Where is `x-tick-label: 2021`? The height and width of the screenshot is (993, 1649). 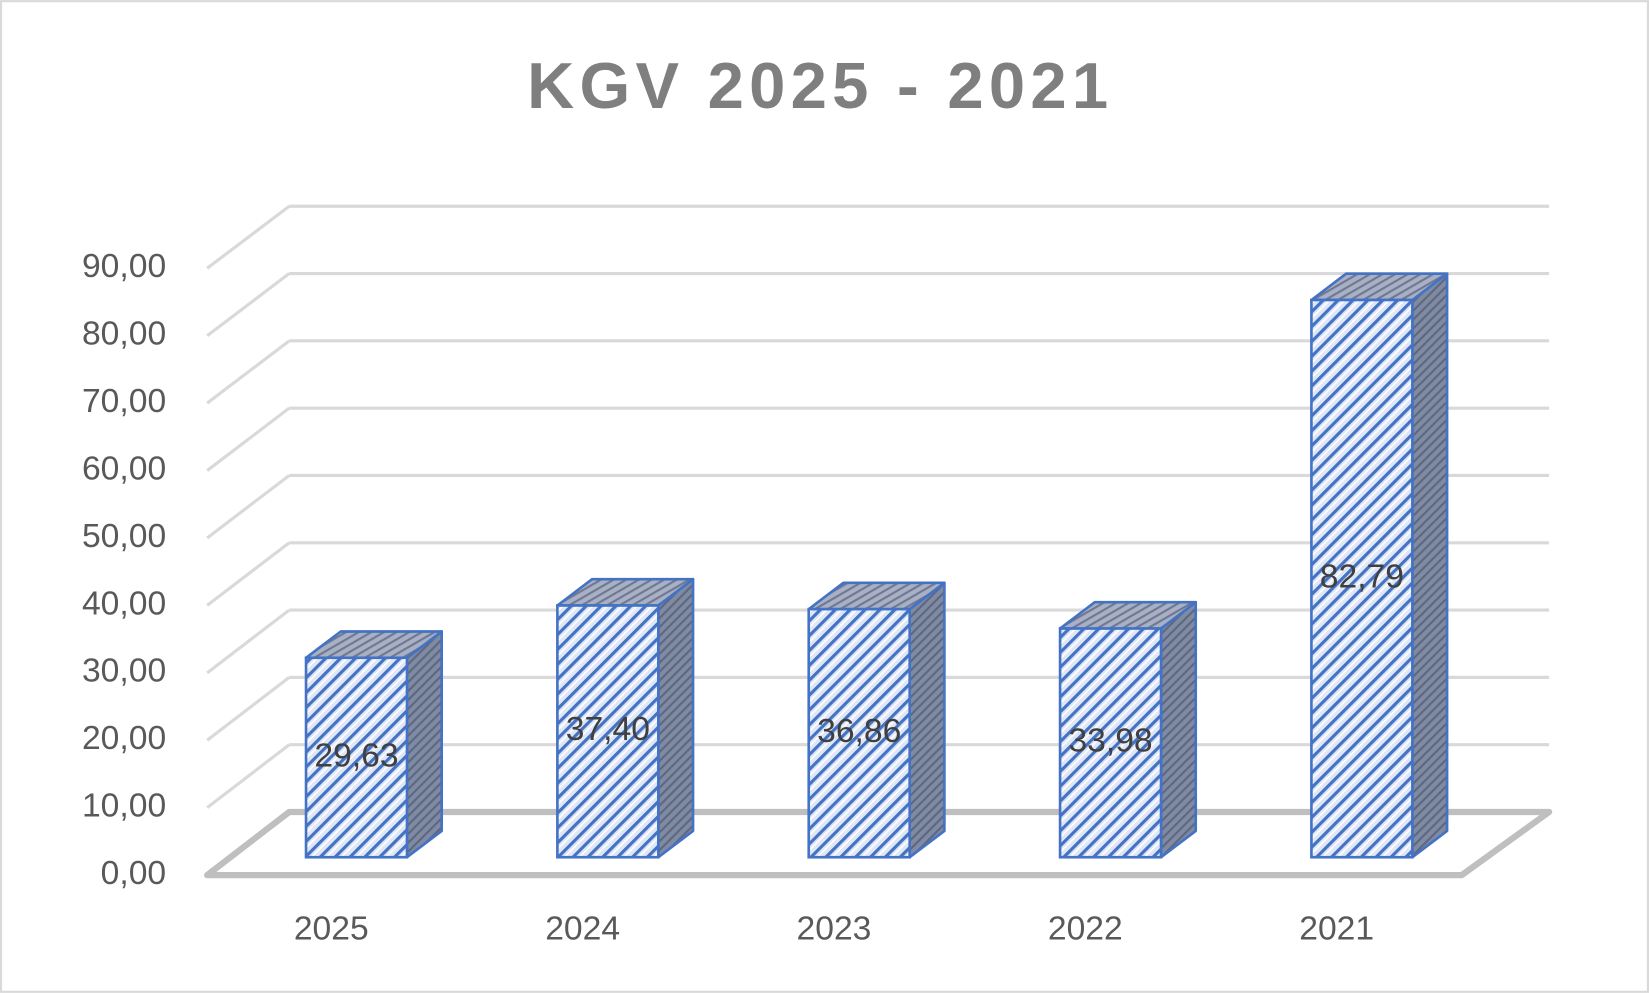
x-tick-label: 2021 is located at coordinates (1336, 929).